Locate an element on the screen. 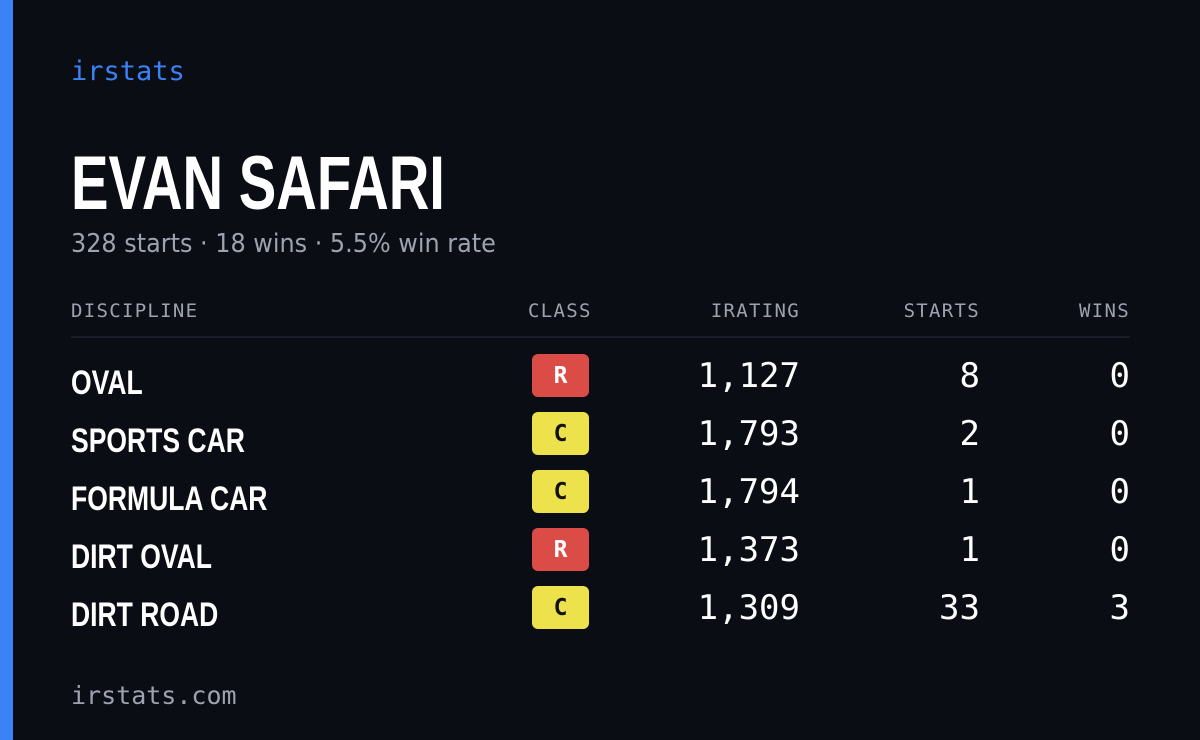  starts-value: 8 is located at coordinates (969, 376).